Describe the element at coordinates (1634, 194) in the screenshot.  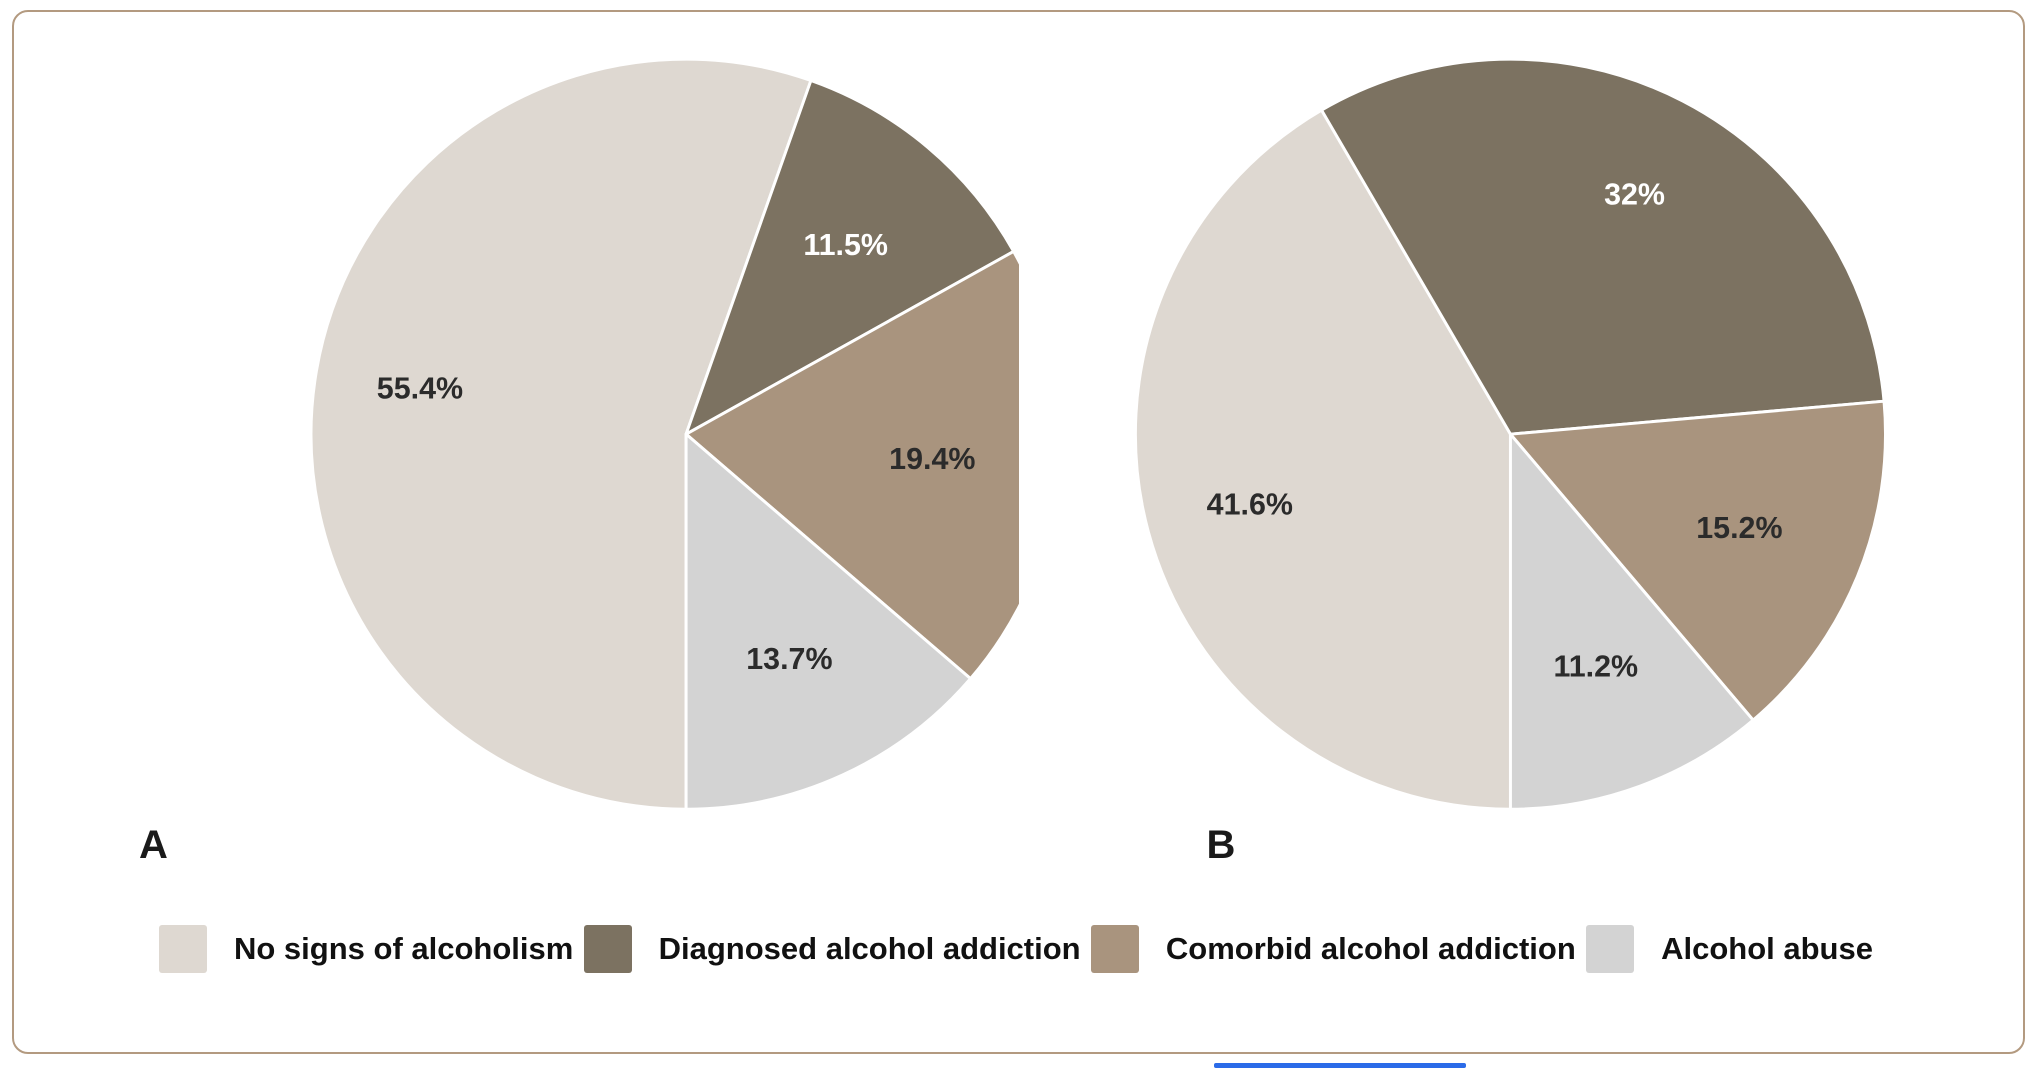
I see `slice-value-label: 32%` at that location.